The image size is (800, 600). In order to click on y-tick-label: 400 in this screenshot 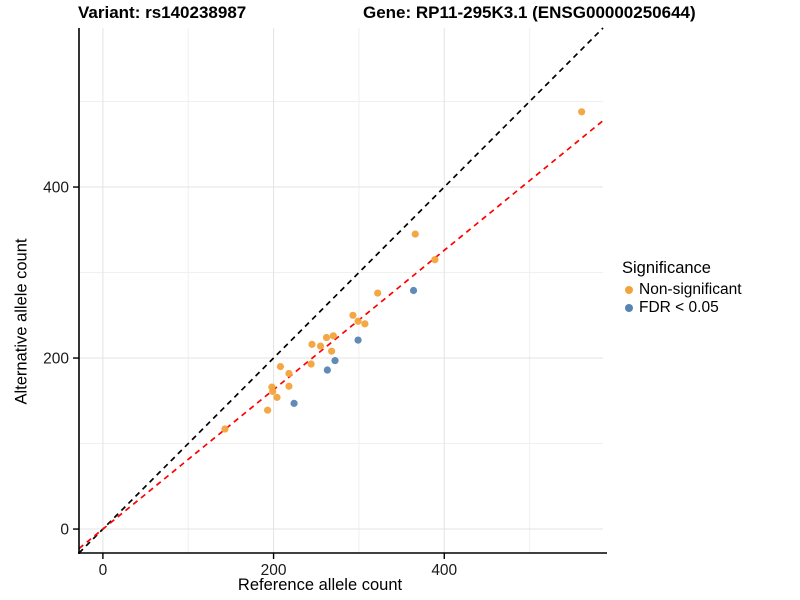, I will do `click(56, 188)`.